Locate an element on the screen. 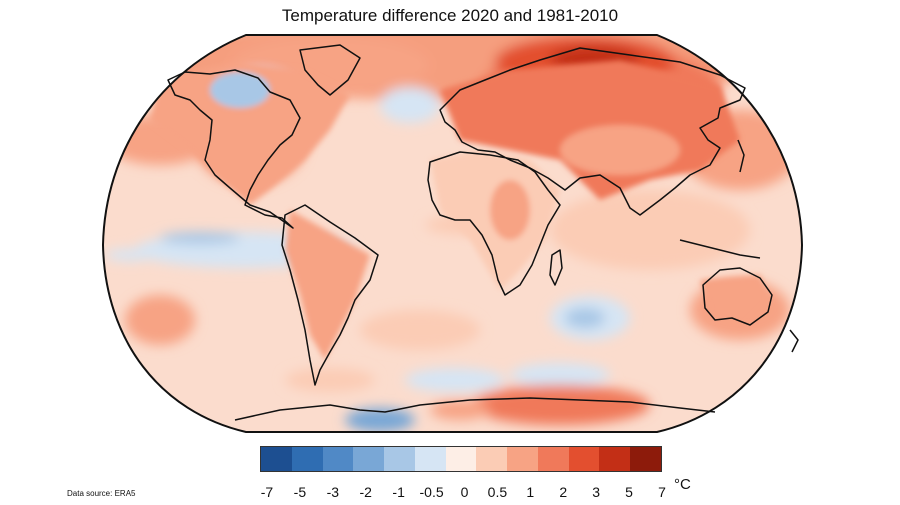 The image size is (900, 505). colorbar-tick-label: 2 is located at coordinates (563, 492).